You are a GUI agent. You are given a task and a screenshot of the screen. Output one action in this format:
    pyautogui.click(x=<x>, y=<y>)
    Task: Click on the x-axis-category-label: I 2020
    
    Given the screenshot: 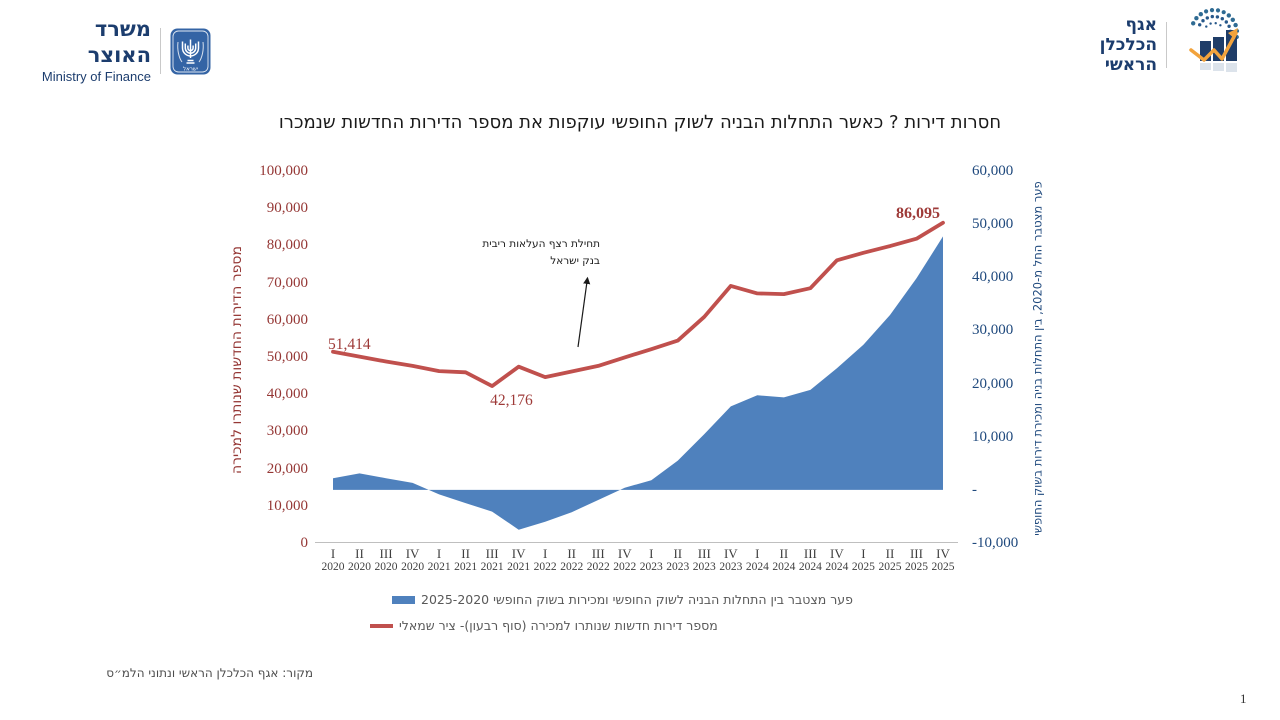 What is the action you would take?
    pyautogui.click(x=333, y=561)
    